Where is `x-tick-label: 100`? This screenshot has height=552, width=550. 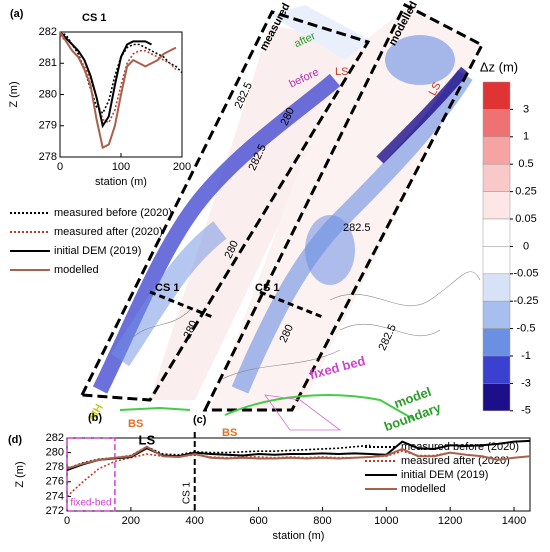 x-tick-label: 100 is located at coordinates (121, 167).